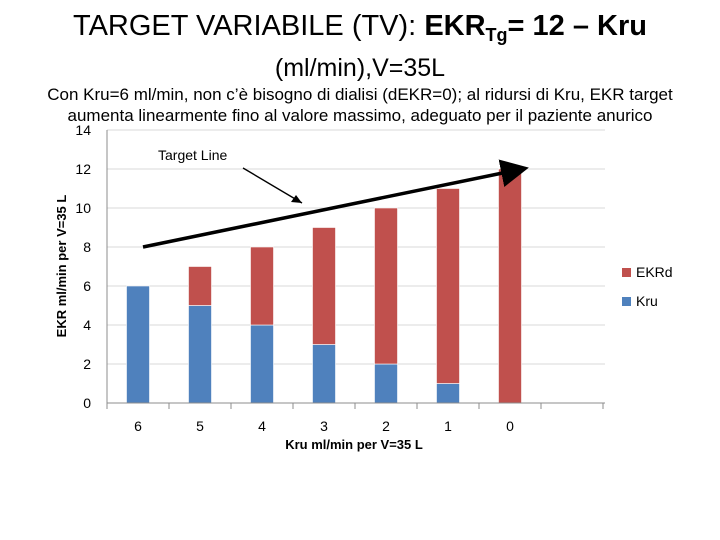 This screenshot has width=720, height=540. What do you see at coordinates (360, 68) in the screenshot?
I see `page-title-line2: (ml/min),V=35L` at bounding box center [360, 68].